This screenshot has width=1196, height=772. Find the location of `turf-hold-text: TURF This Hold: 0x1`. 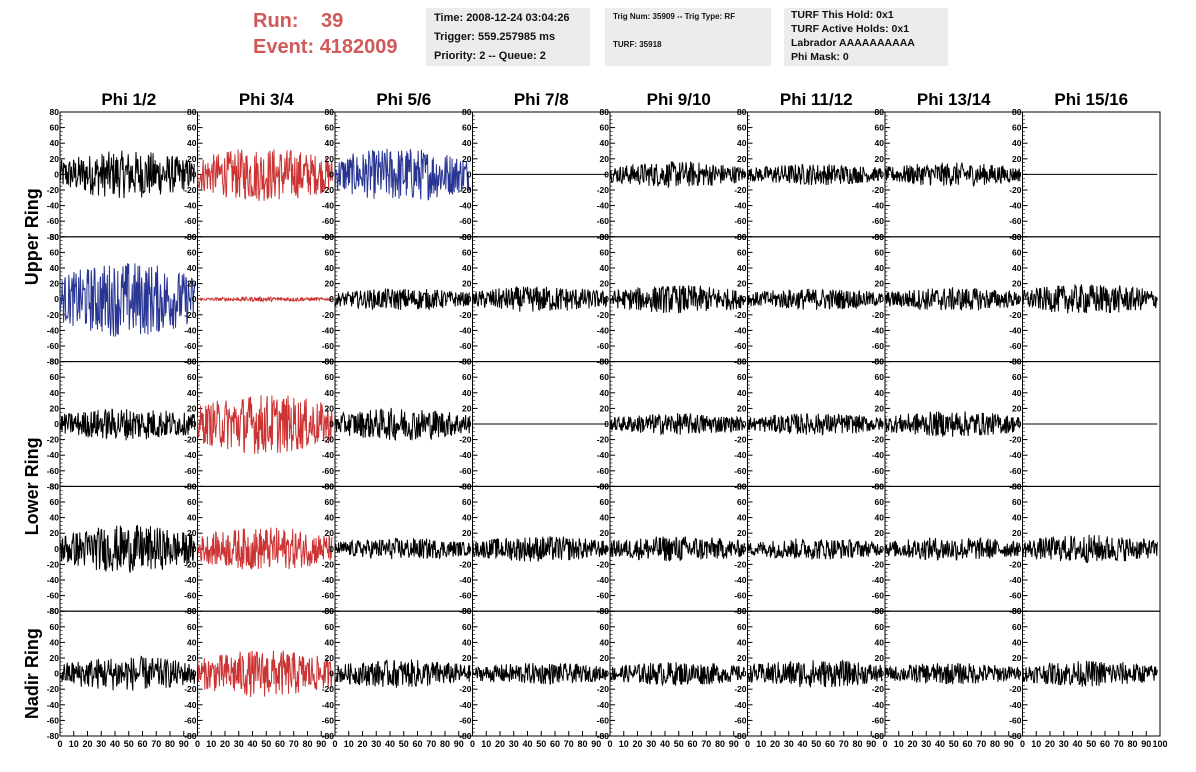

turf-hold-text: TURF This Hold: 0x1 is located at coordinates (842, 15).